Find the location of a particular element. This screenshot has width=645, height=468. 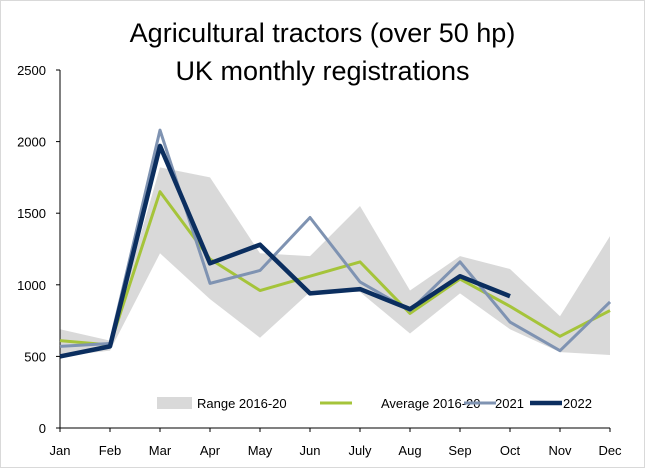

y-tick-label: 2500 is located at coordinates (31, 70).